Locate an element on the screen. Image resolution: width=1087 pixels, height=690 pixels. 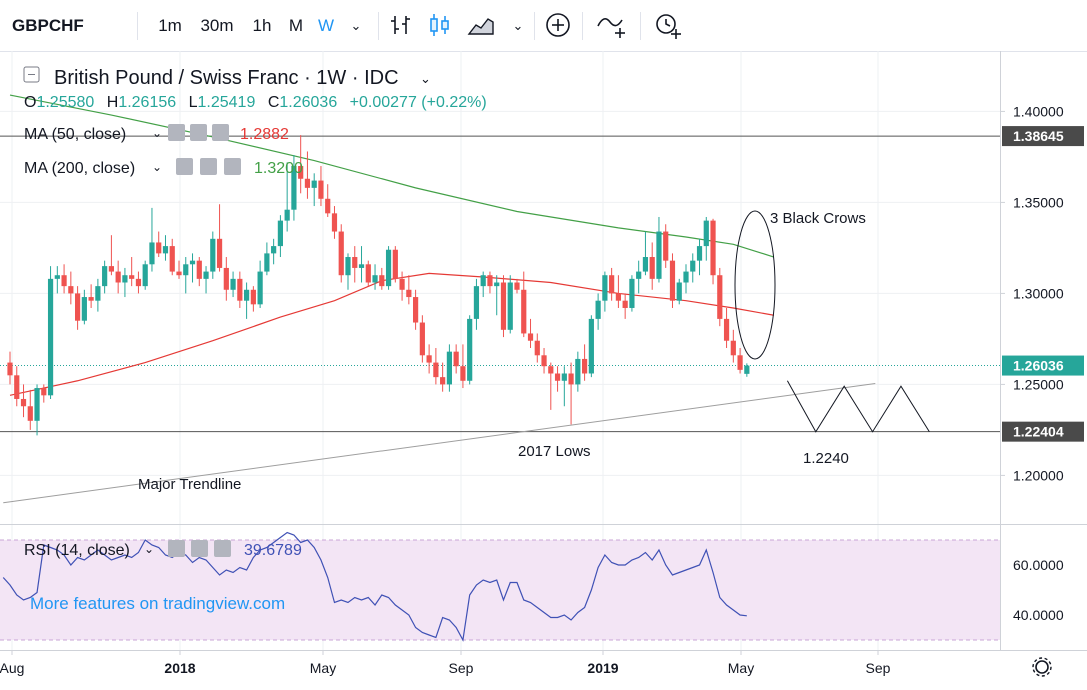
ma200-dropdown-icon: ⌄ is located at coordinates (157, 167).